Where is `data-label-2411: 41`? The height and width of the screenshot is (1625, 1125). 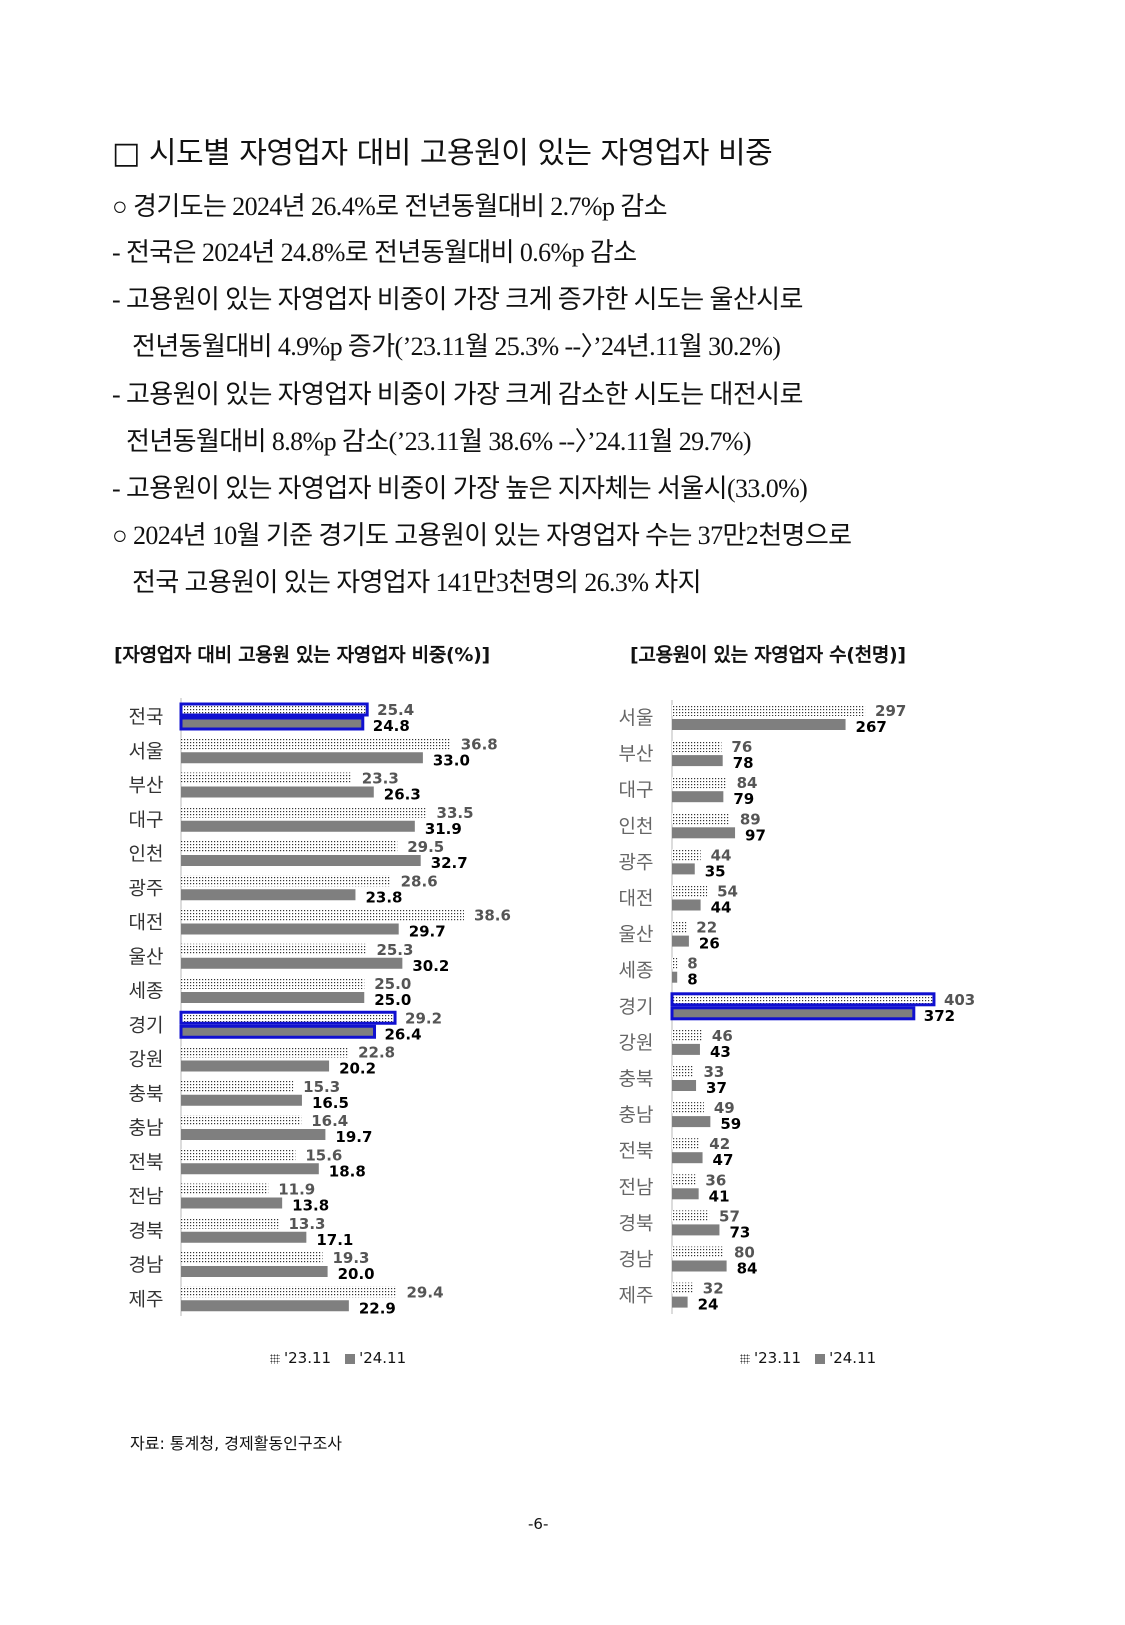
data-label-2411: 41 is located at coordinates (719, 1196).